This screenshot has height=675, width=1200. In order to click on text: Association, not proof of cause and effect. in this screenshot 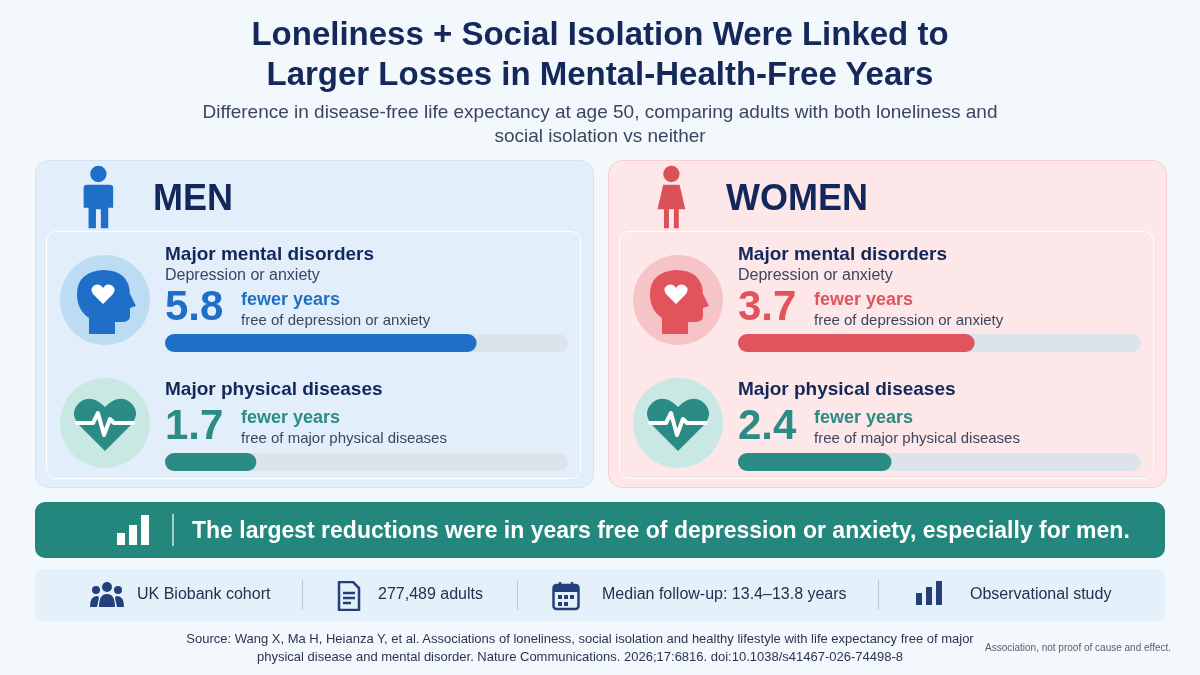, I will do `click(1079, 647)`.